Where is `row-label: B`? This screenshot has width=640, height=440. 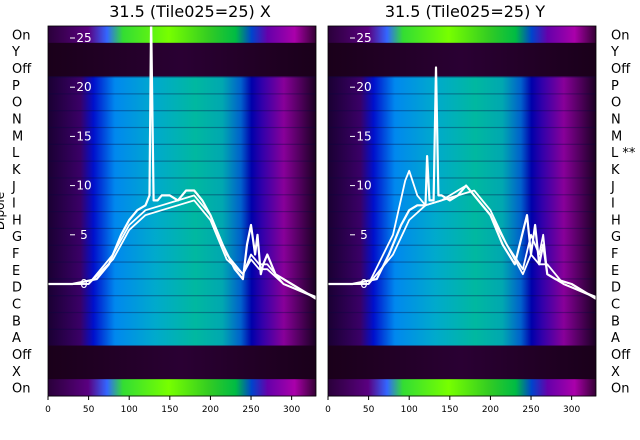 row-label: B is located at coordinates (615, 321).